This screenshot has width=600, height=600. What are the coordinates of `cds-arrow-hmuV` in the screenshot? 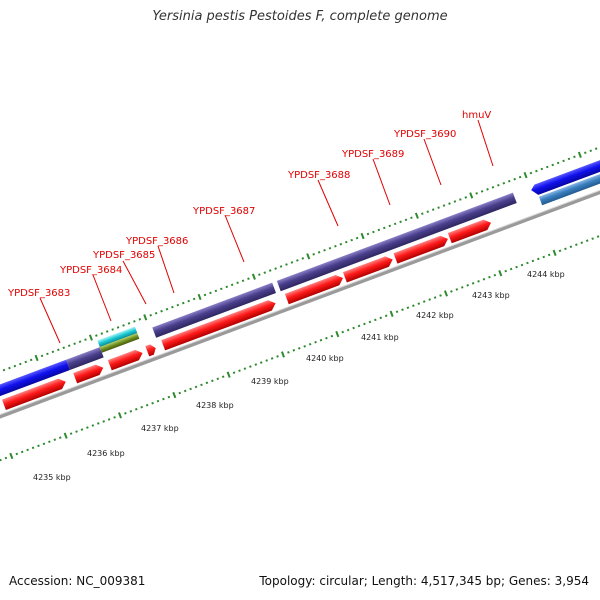 It's located at (470, 231).